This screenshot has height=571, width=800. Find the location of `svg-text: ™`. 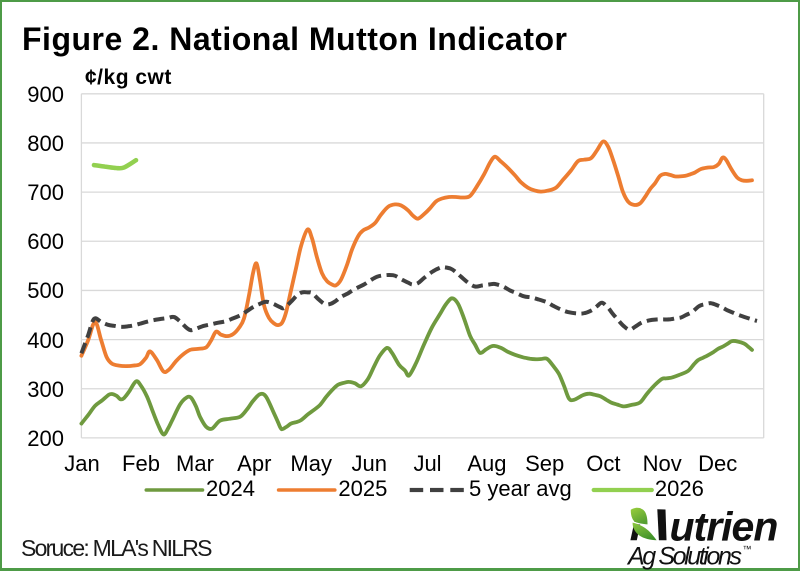

svg-text: ™ is located at coordinates (747, 549).